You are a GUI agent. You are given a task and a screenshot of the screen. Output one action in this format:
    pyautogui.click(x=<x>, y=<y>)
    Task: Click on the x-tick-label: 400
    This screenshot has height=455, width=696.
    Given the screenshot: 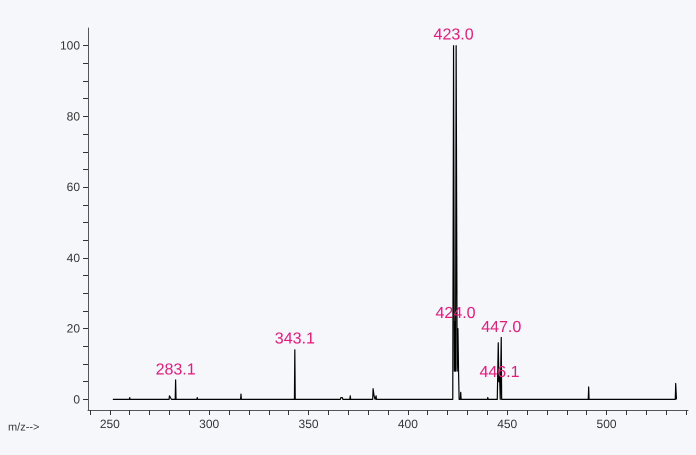 What is the action you would take?
    pyautogui.click(x=408, y=424)
    